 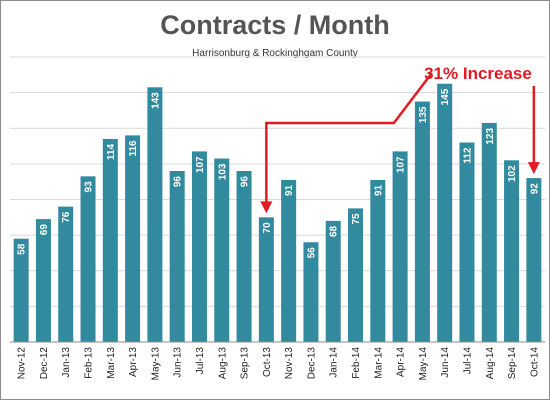 What do you see at coordinates (222, 363) in the screenshot?
I see `x-tick-label: Aug-13` at bounding box center [222, 363].